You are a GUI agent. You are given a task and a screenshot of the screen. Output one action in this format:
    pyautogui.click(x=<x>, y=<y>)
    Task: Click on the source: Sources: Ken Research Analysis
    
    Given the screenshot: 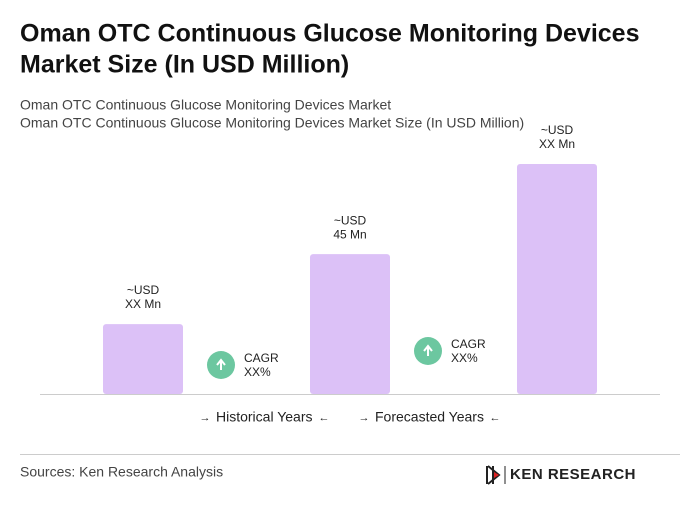 What is the action you would take?
    pyautogui.click(x=121, y=472)
    